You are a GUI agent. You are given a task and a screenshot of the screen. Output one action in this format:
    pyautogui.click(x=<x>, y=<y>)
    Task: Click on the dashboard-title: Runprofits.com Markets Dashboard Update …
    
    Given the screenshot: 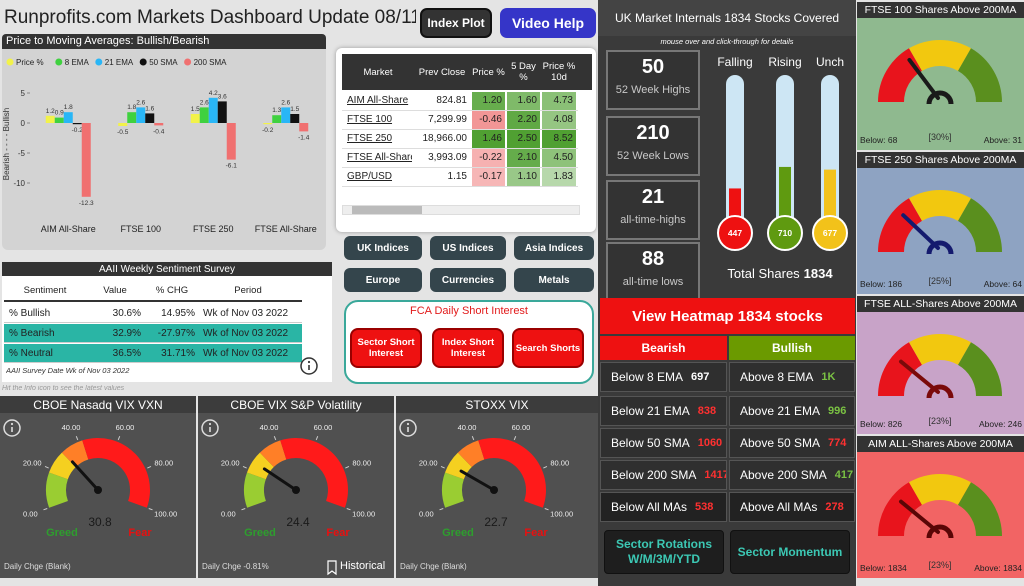 What is the action you would take?
    pyautogui.click(x=210, y=17)
    